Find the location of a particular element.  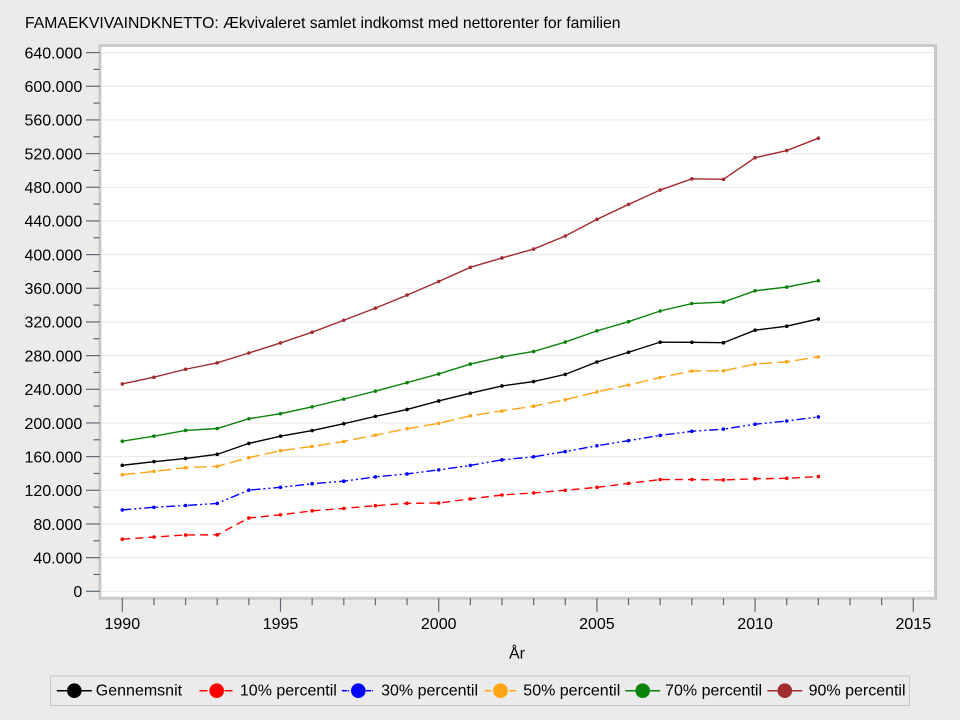

svg-text: 0 is located at coordinates (77, 592).